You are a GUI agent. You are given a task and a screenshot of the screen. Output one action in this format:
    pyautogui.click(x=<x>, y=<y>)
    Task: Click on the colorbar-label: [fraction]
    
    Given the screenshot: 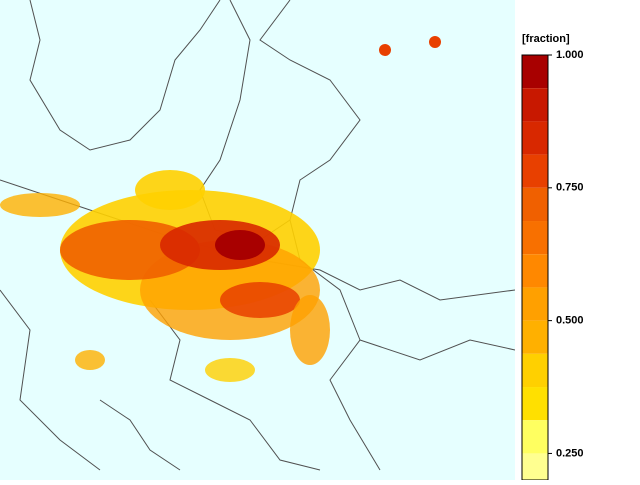 What is the action you would take?
    pyautogui.click(x=546, y=39)
    